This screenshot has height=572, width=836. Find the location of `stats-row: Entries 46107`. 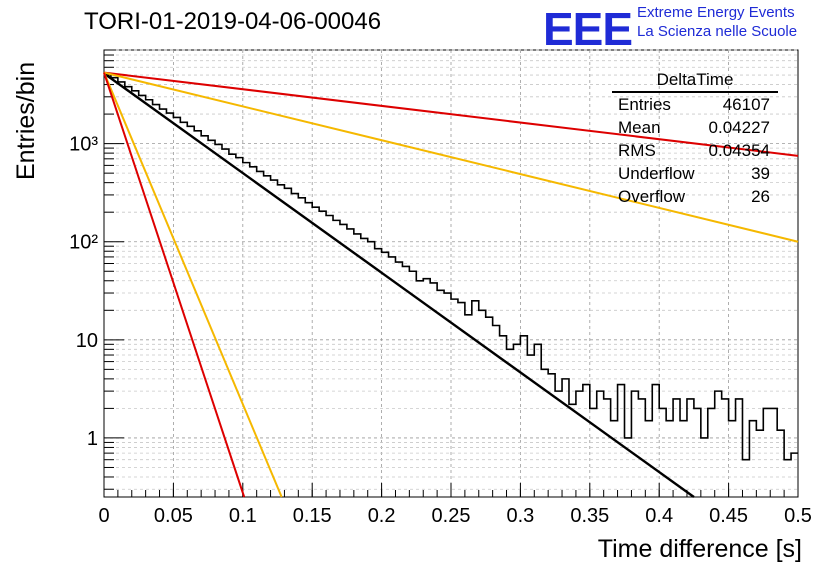

stats-row: Entries 46107 is located at coordinates (695, 104).